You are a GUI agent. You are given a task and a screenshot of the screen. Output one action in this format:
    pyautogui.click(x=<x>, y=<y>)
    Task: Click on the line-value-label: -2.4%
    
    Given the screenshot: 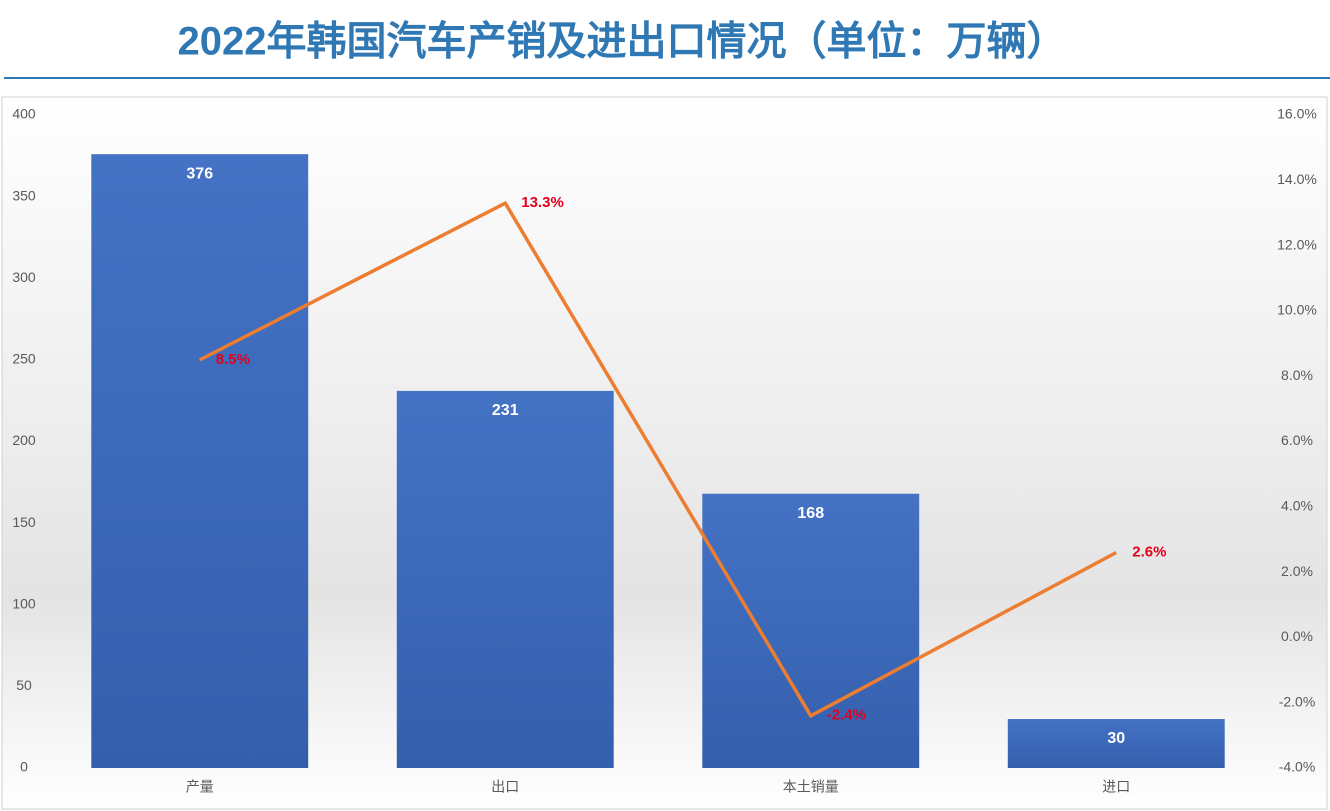 What is the action you would take?
    pyautogui.click(x=846, y=715)
    